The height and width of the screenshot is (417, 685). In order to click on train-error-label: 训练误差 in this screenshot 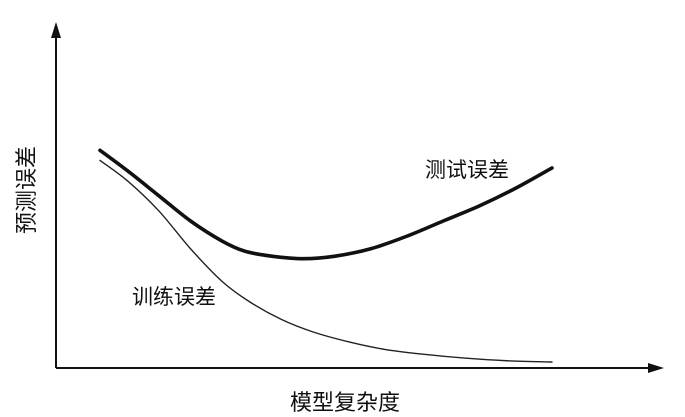, I will do `click(174, 297)`.